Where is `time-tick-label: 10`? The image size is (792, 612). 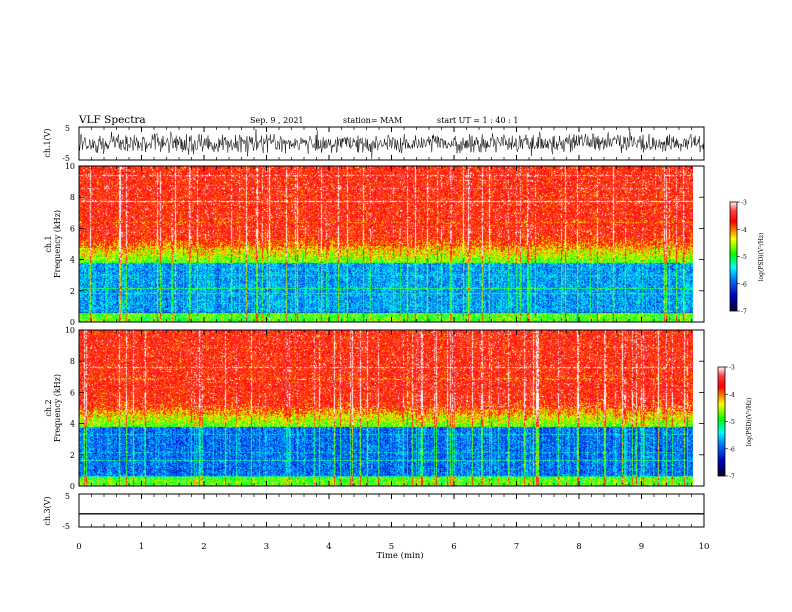
time-tick-label: 10 is located at coordinates (704, 547).